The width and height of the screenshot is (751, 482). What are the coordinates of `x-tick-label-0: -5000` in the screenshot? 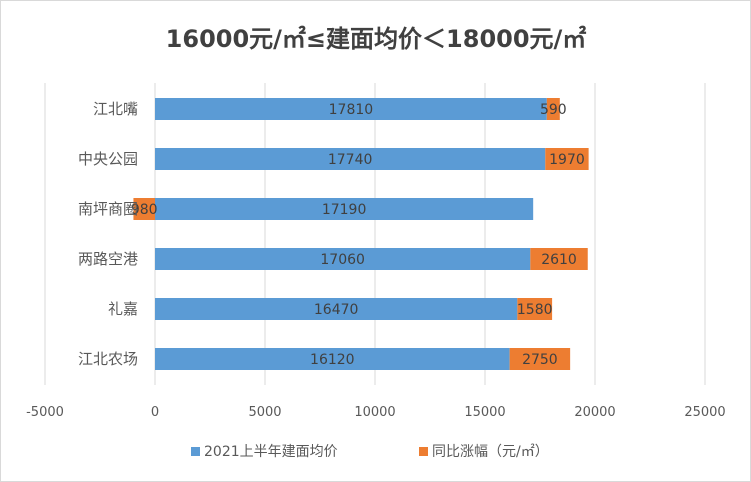 It's located at (45, 412).